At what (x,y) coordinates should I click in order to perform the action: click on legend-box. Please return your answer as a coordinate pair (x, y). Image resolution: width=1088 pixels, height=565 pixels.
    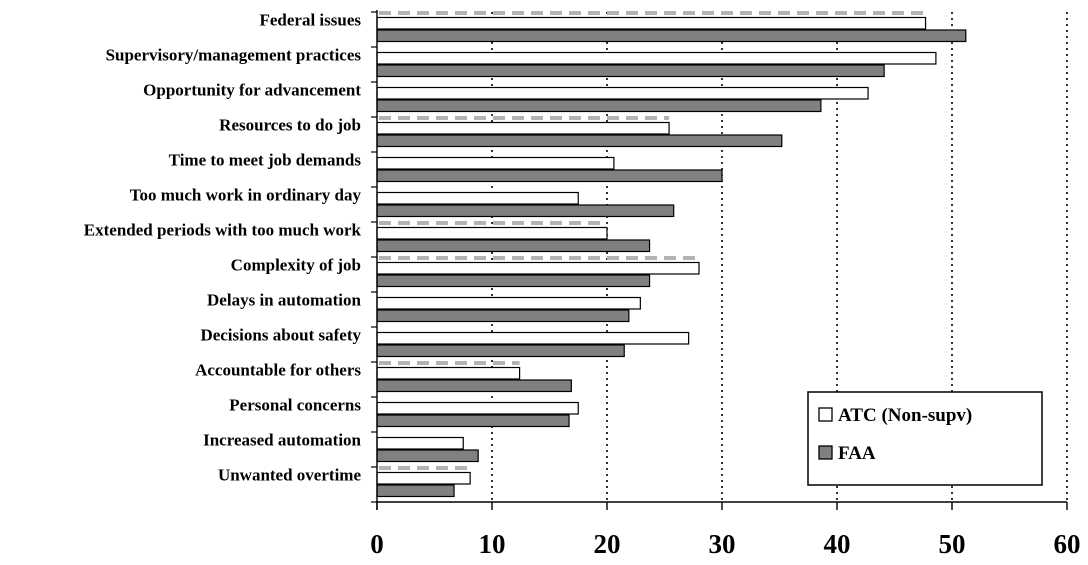
    Looking at the image, I should click on (925, 438).